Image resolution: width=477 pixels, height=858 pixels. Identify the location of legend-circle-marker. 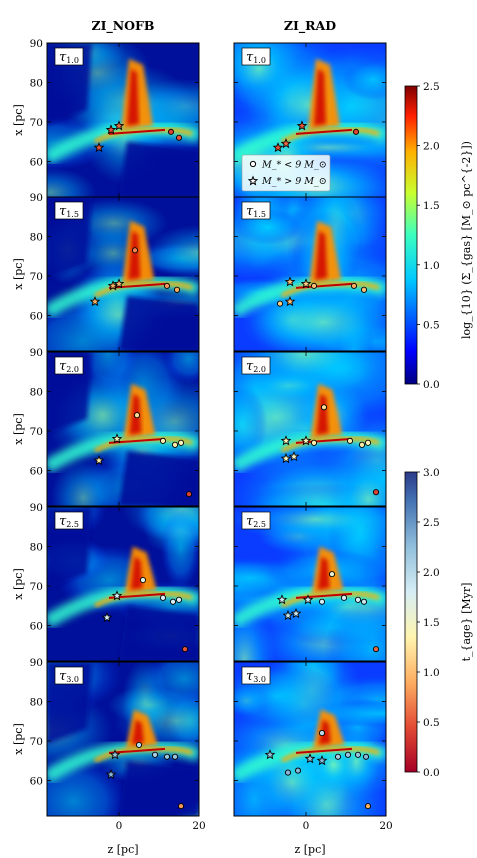
(253, 164).